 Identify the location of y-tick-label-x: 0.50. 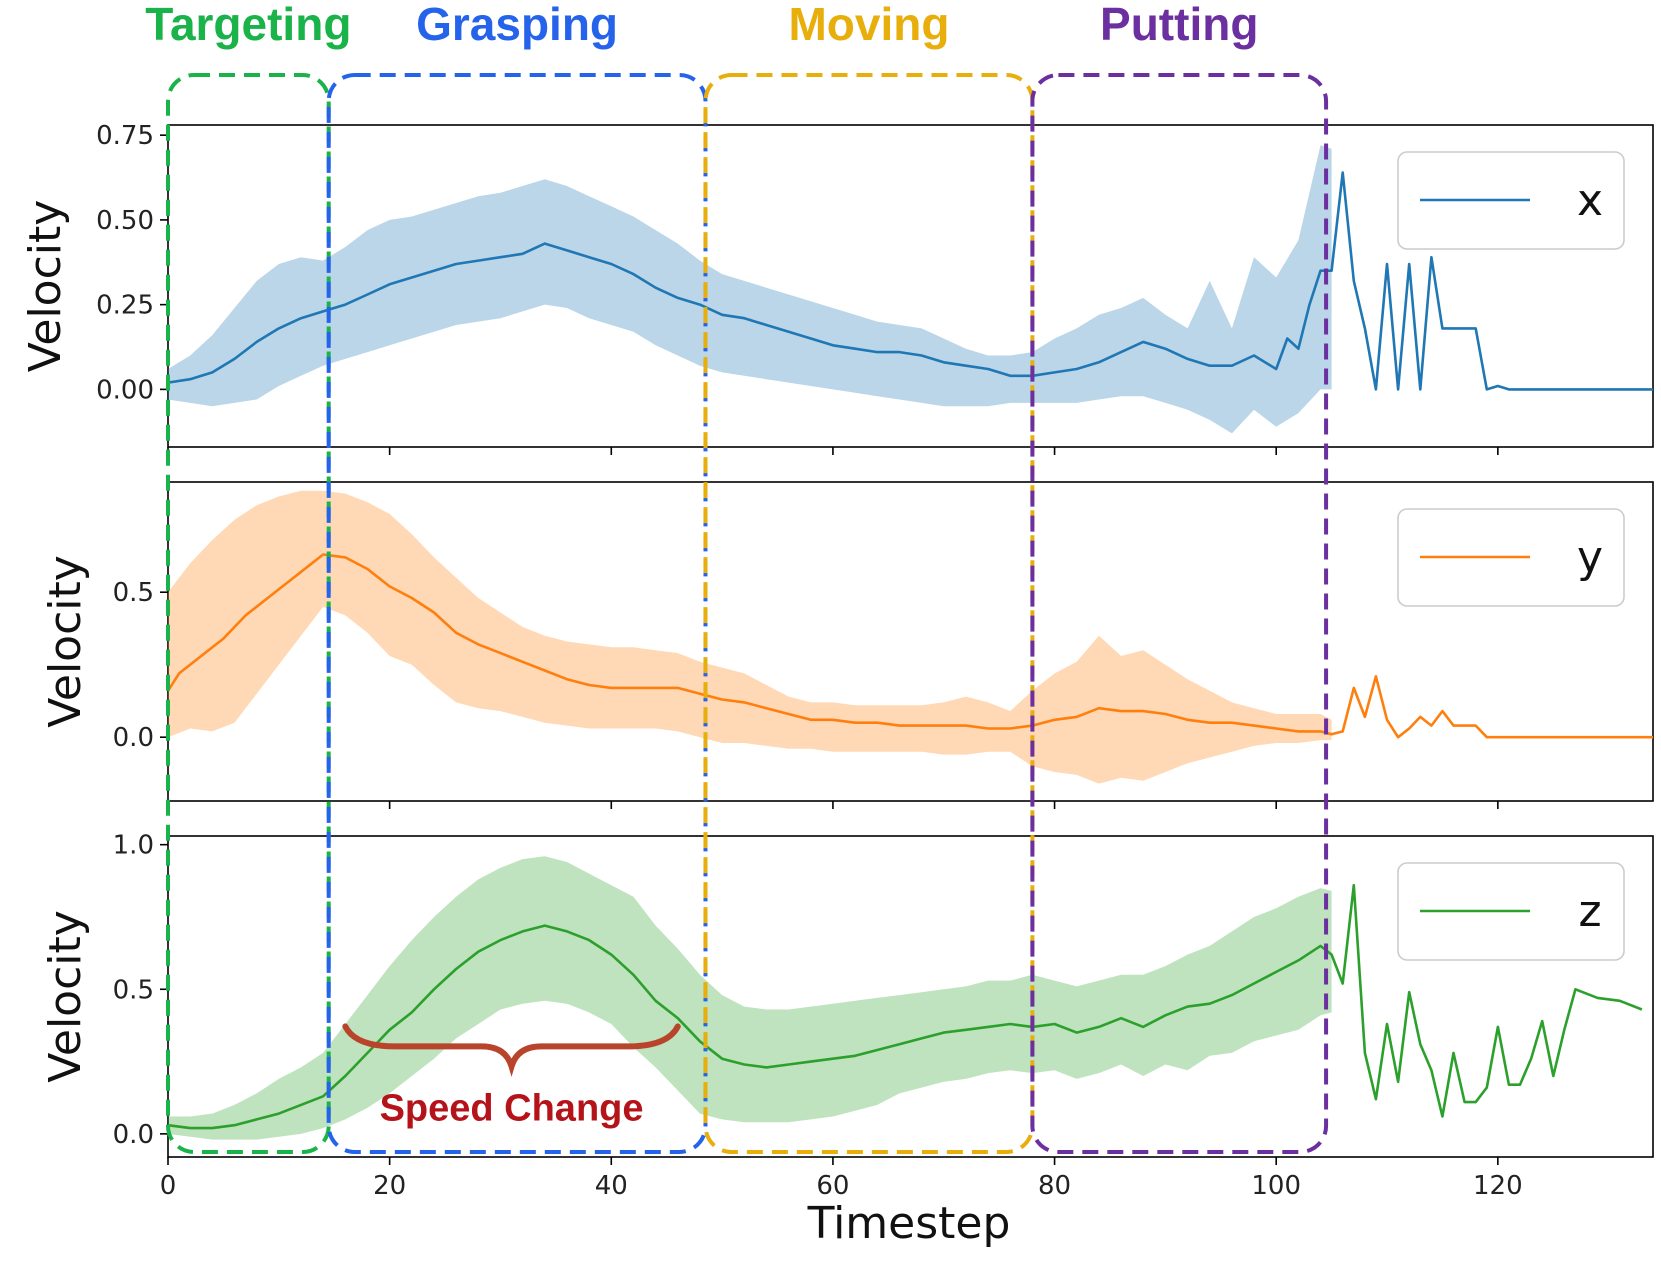
(125, 221).